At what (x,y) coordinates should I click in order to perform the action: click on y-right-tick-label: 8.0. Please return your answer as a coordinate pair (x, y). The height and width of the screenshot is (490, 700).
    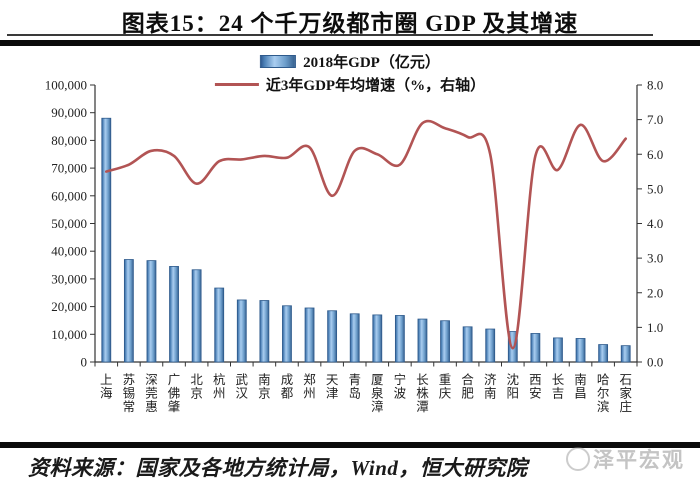
    Looking at the image, I should click on (655, 85).